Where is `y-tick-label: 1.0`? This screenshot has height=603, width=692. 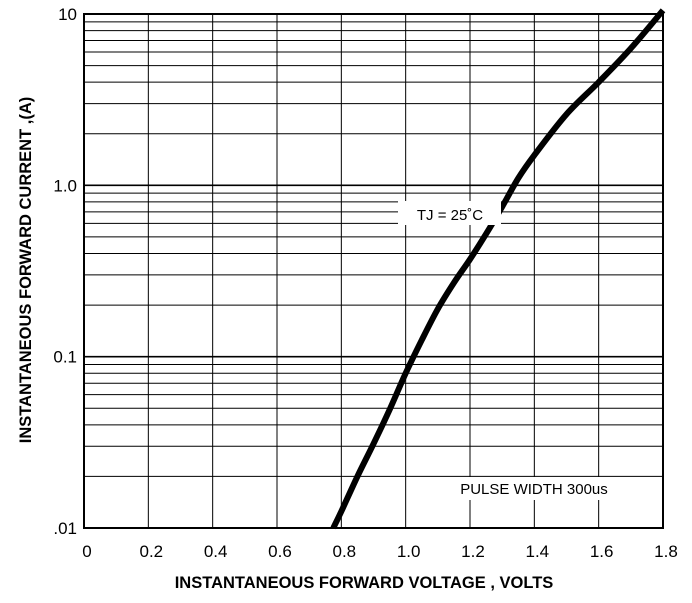 y-tick-label: 1.0 is located at coordinates (65, 185).